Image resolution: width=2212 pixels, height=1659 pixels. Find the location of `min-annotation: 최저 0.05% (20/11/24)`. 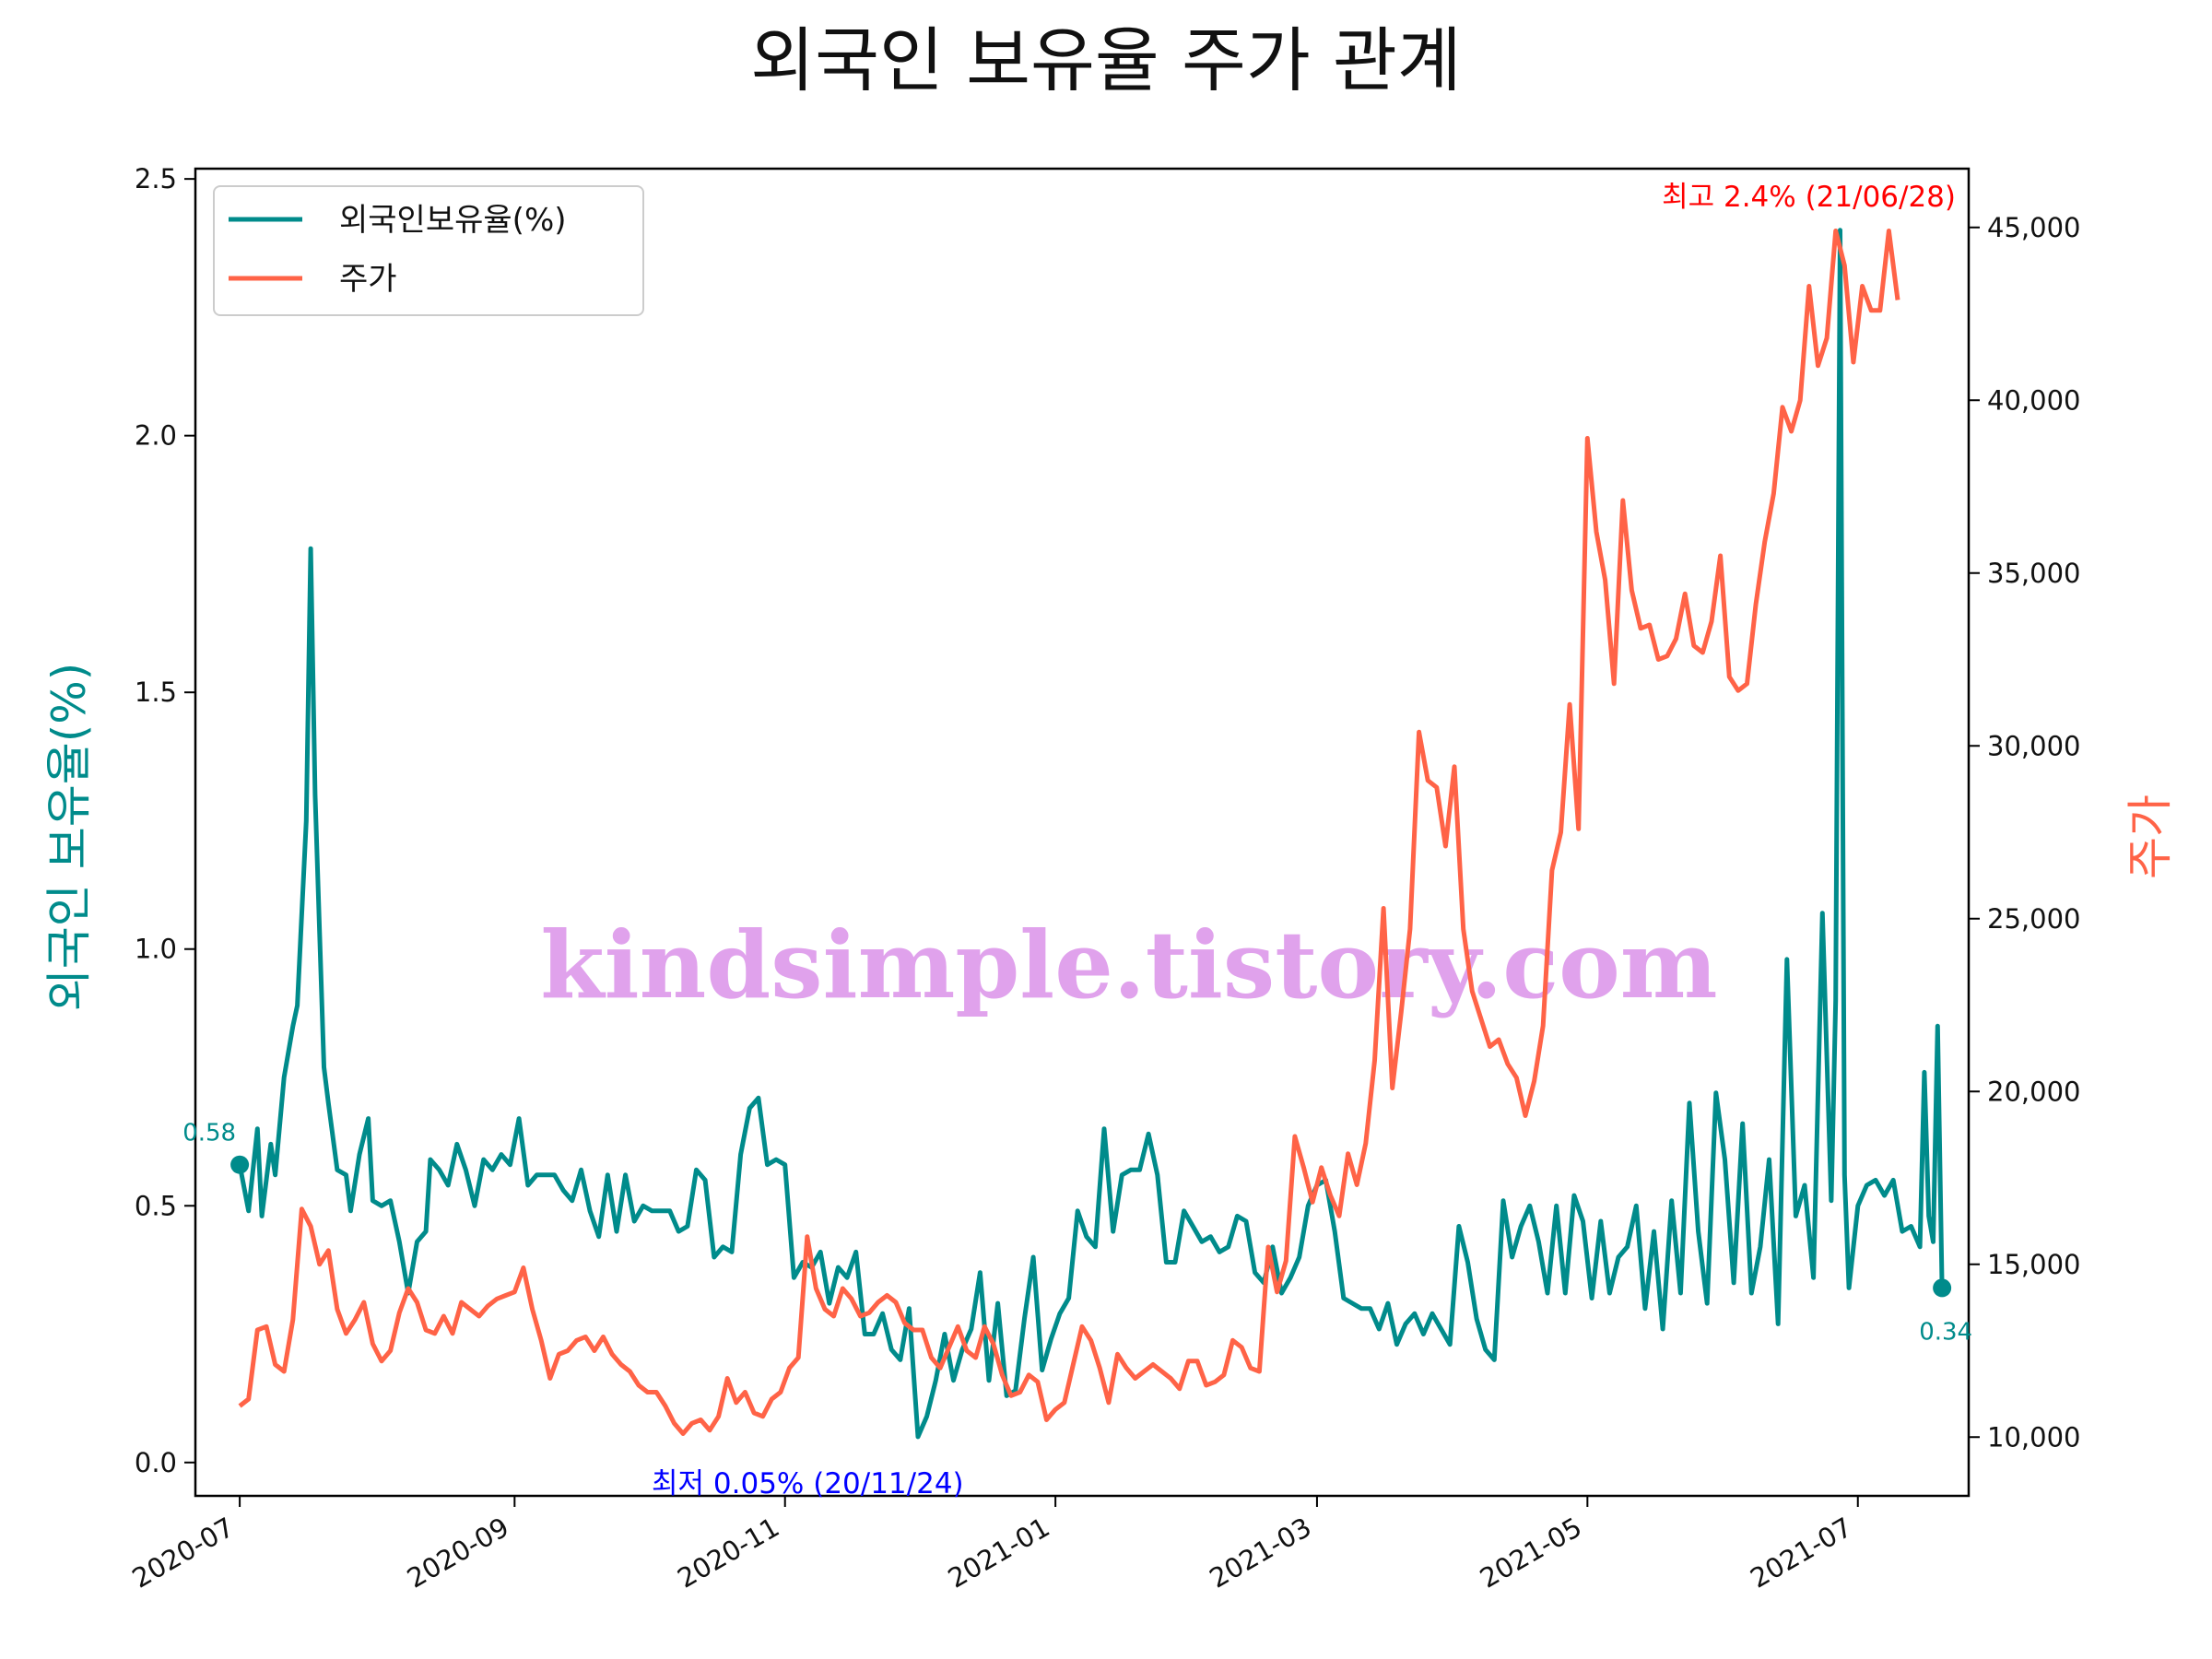

min-annotation: 최저 0.05% (20/11/24) is located at coordinates (808, 1483).